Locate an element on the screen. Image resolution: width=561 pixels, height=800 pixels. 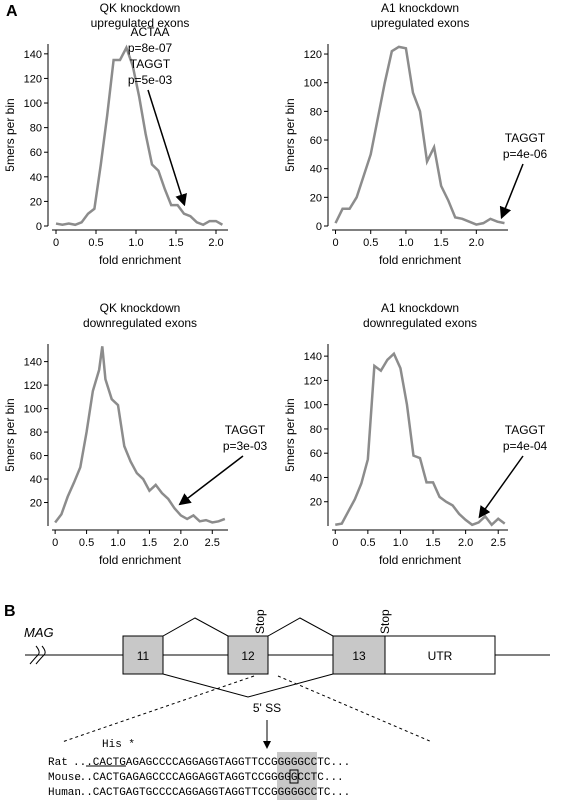
annotation: p=5e-03 is located at coordinates (150, 80).